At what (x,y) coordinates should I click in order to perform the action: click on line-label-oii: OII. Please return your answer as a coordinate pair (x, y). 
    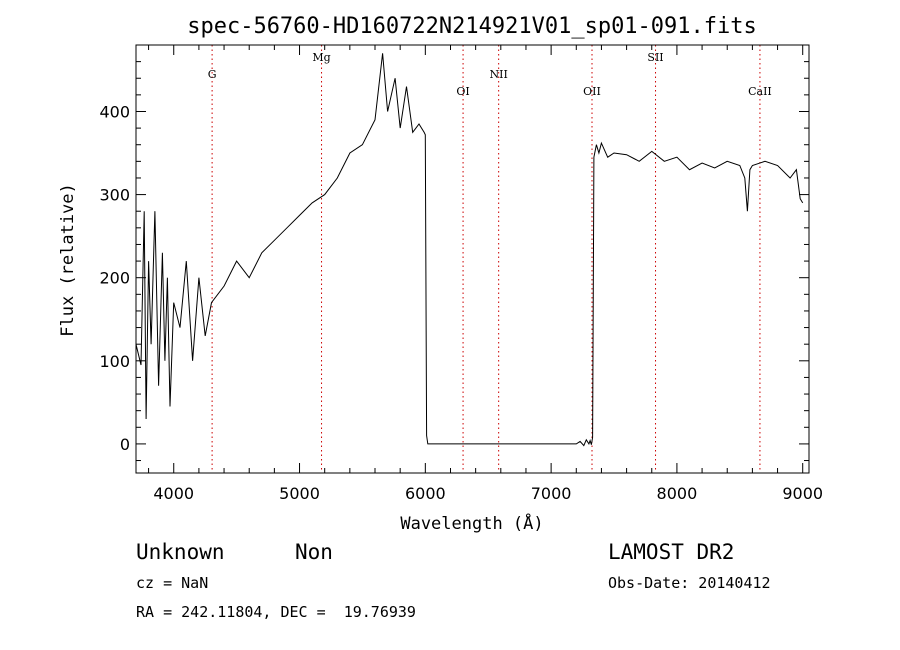
    Looking at the image, I should click on (592, 91).